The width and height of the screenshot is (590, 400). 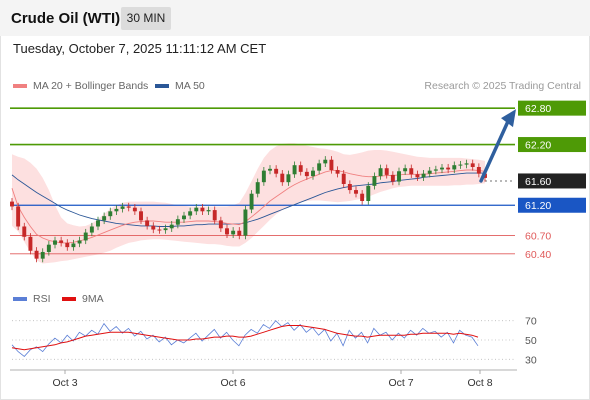 What do you see at coordinates (531, 322) in the screenshot?
I see `rsi-tick-70: 70` at bounding box center [531, 322].